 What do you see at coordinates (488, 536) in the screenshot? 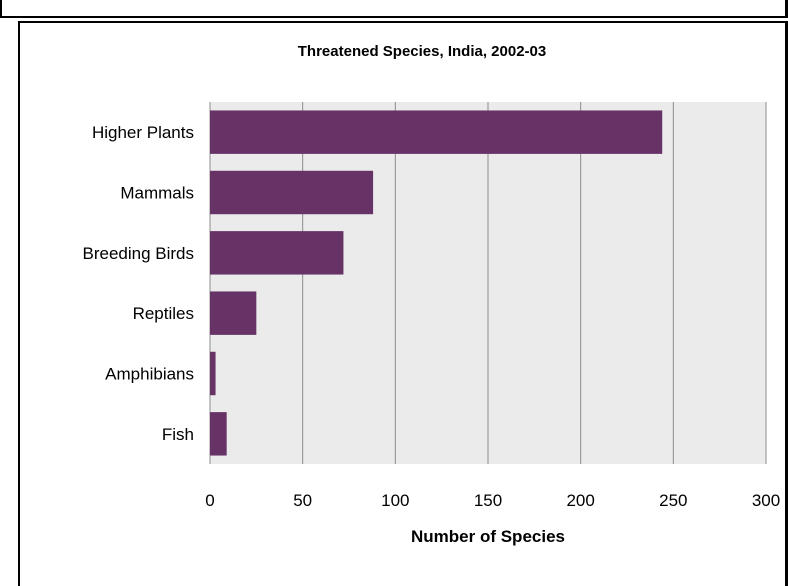
I see `x-axis-label: Number of Species` at bounding box center [488, 536].